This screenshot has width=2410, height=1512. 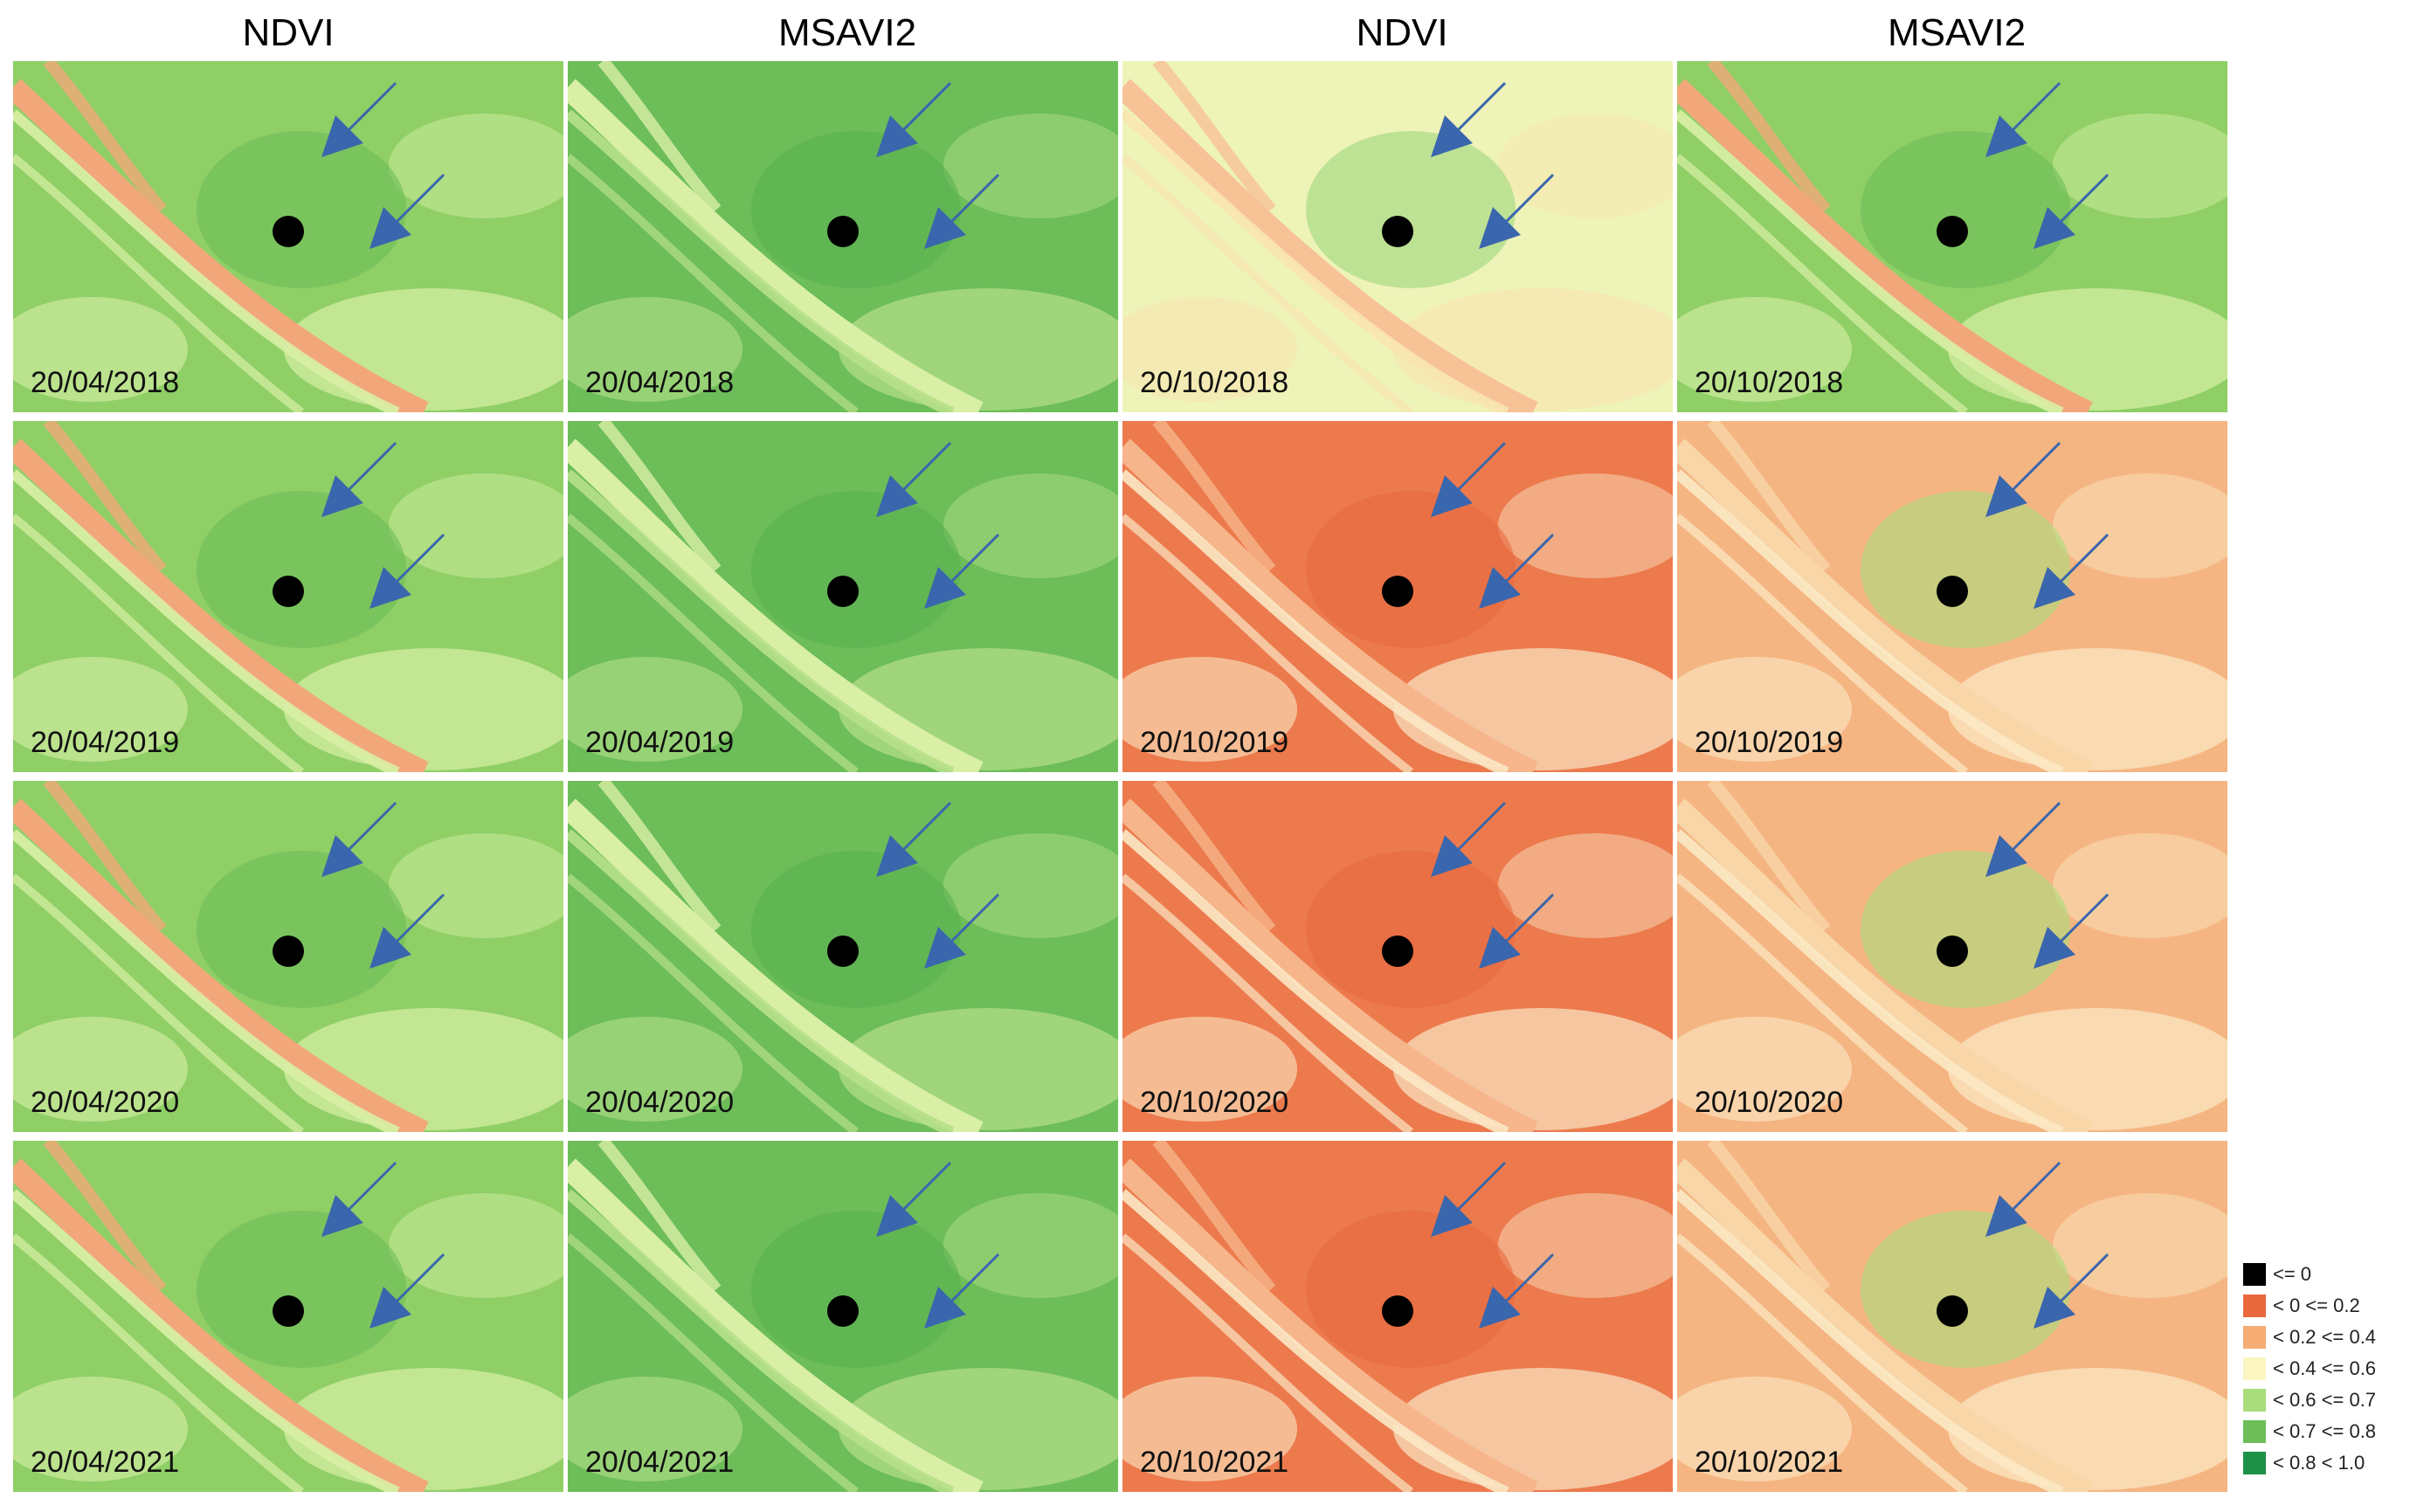 I want to click on column-header-msavi2-april: MSAVI2, so click(x=847, y=32).